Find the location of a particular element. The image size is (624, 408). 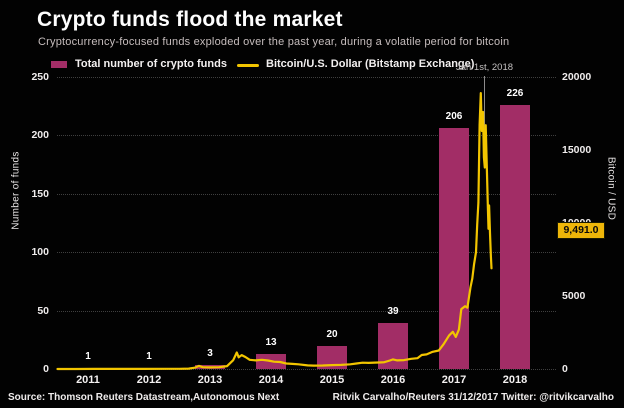

bitcoin-price-tag: 9,491.0 is located at coordinates (581, 231).